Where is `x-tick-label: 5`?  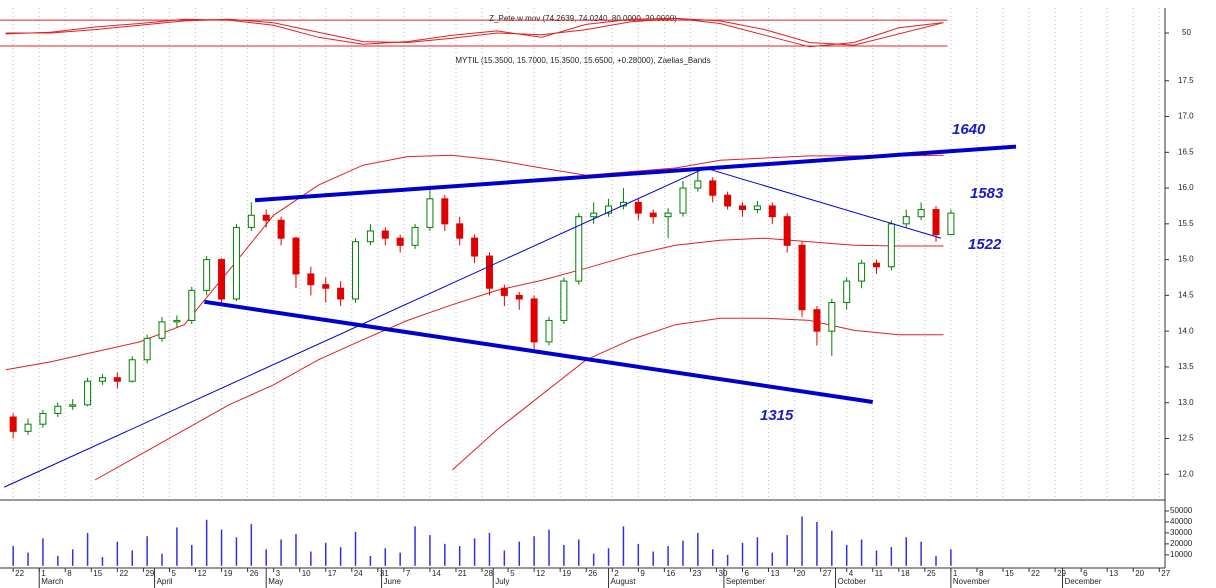 x-tick-label: 5 is located at coordinates (512, 573).